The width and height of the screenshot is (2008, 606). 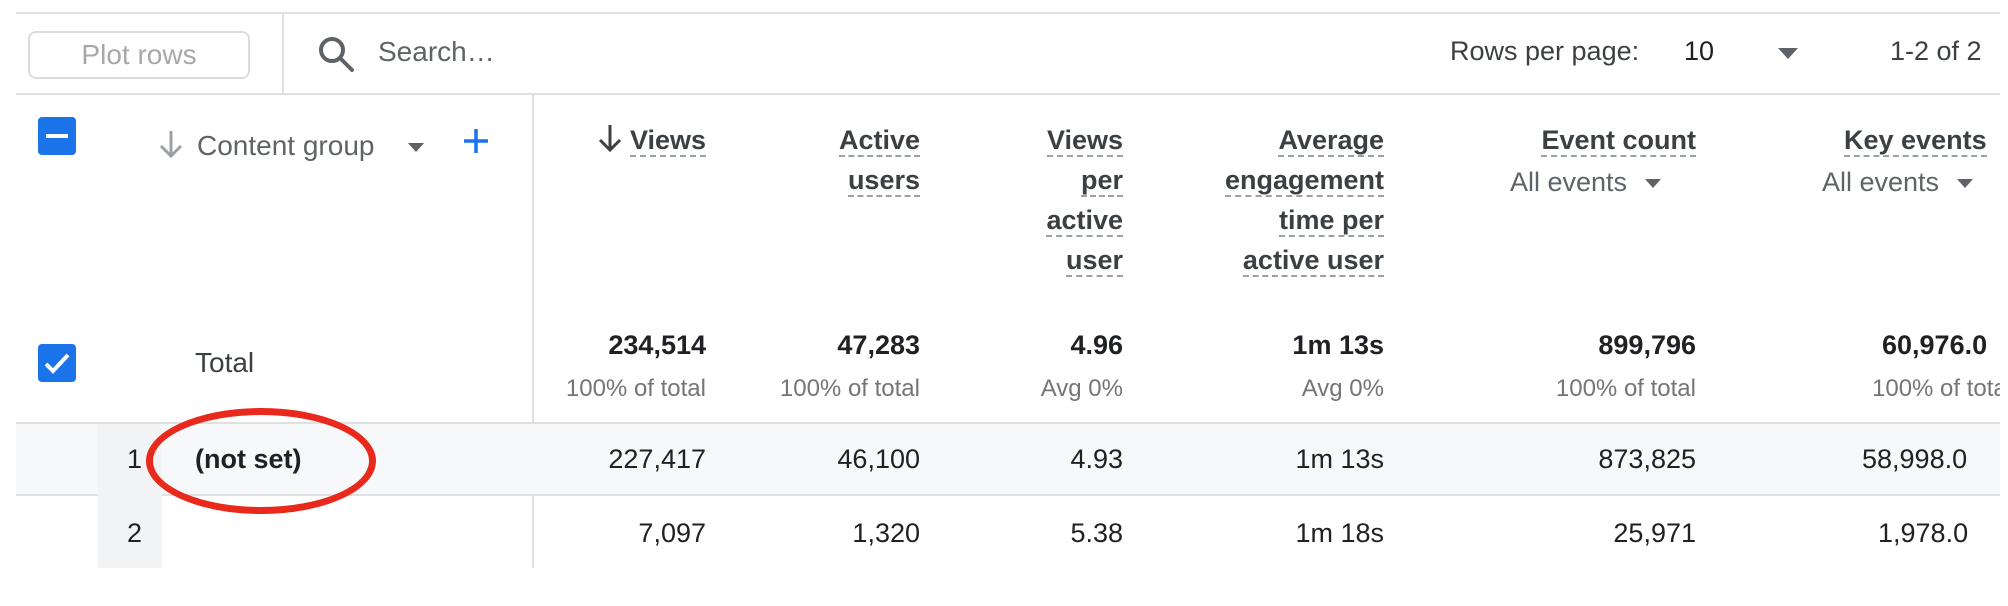 I want to click on header-label: Average, so click(x=1331, y=141).